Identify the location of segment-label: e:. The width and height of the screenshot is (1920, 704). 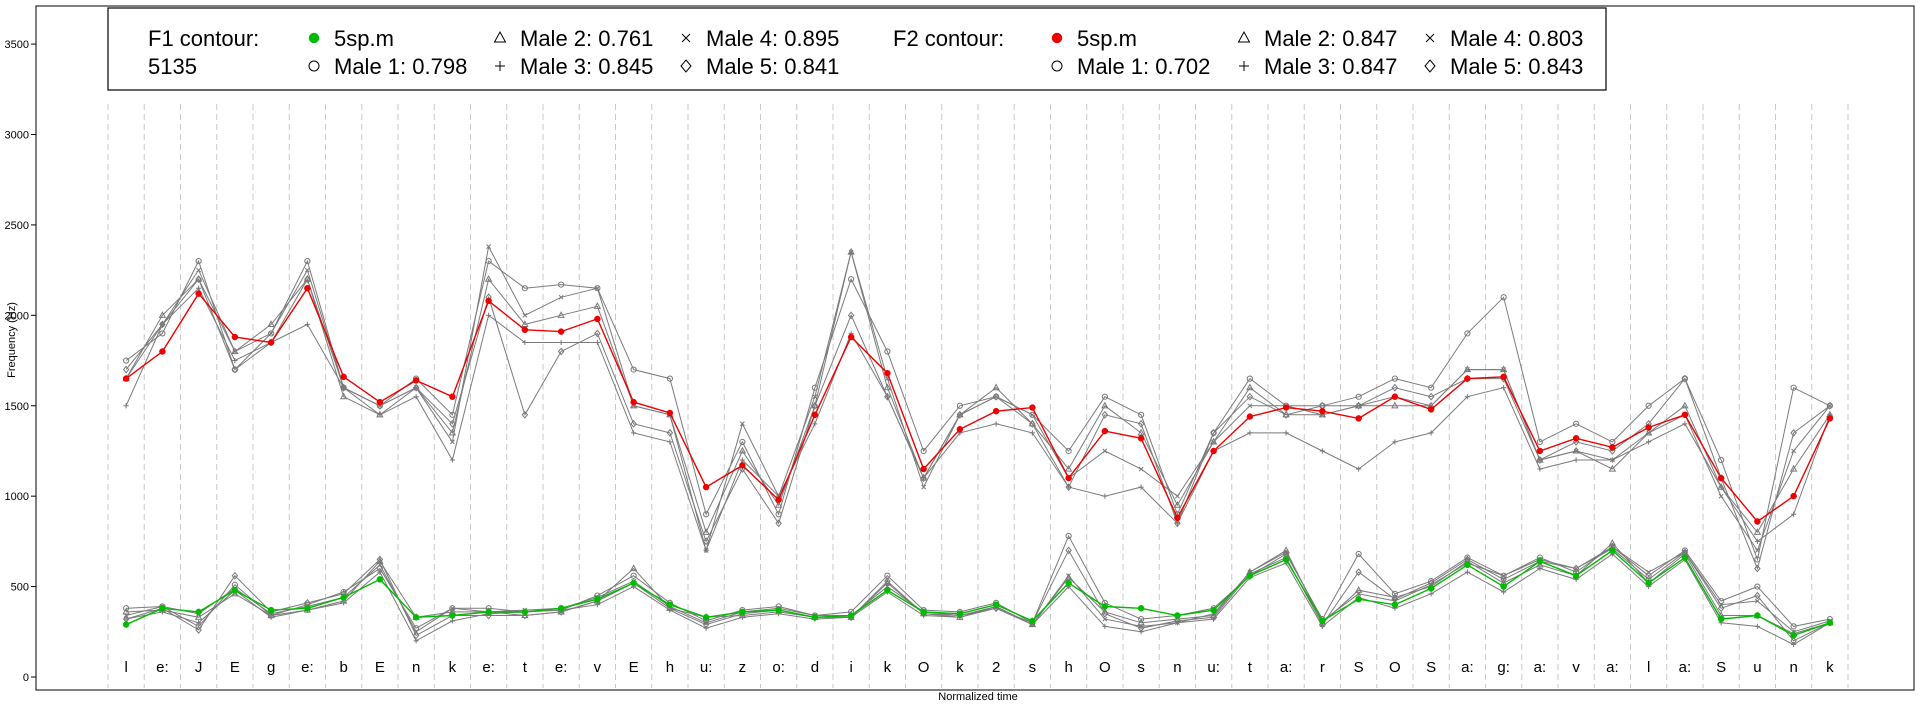
(488, 667).